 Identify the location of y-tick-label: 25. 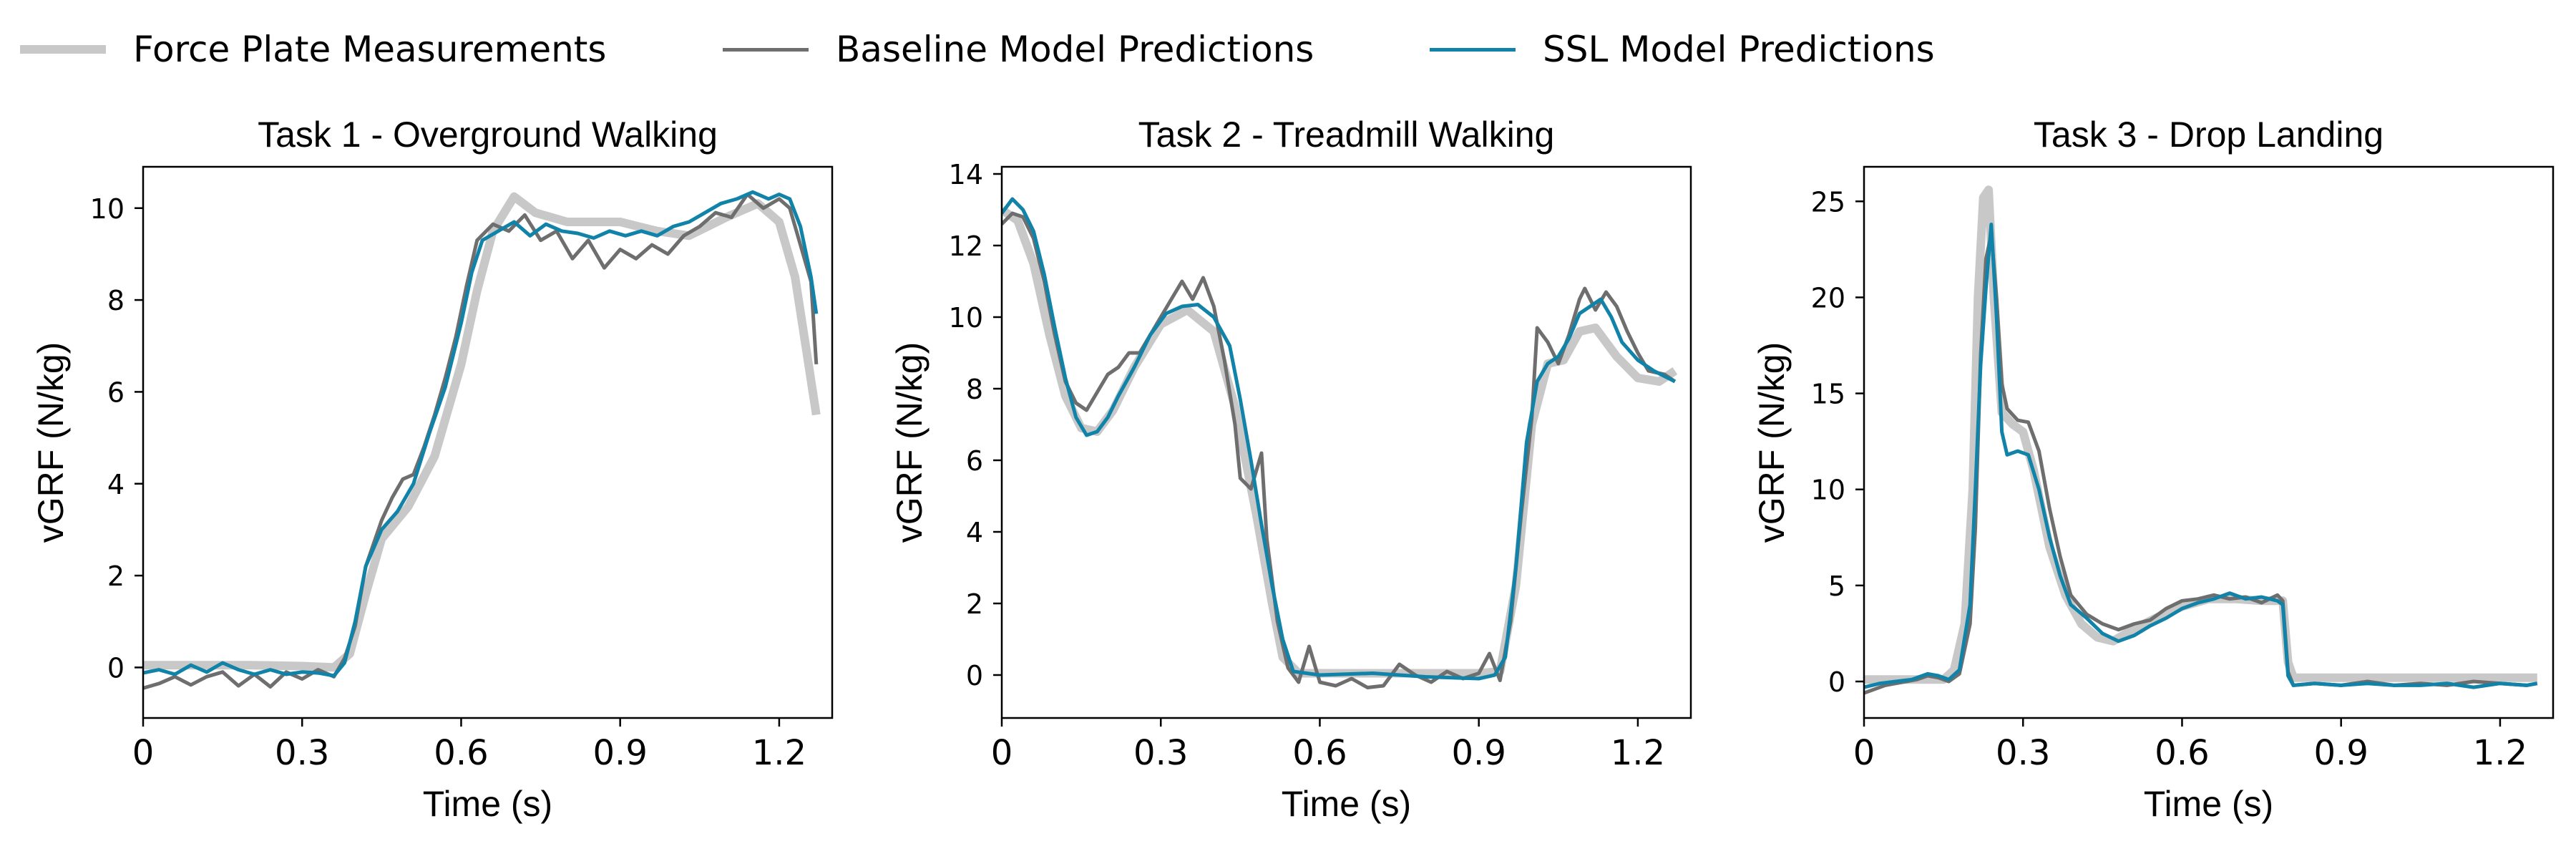
(1828, 202).